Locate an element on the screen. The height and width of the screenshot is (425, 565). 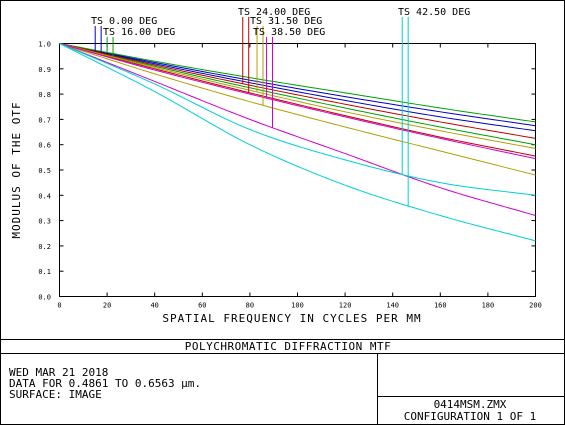
y-tick-label: 0.8 is located at coordinates (44, 95).